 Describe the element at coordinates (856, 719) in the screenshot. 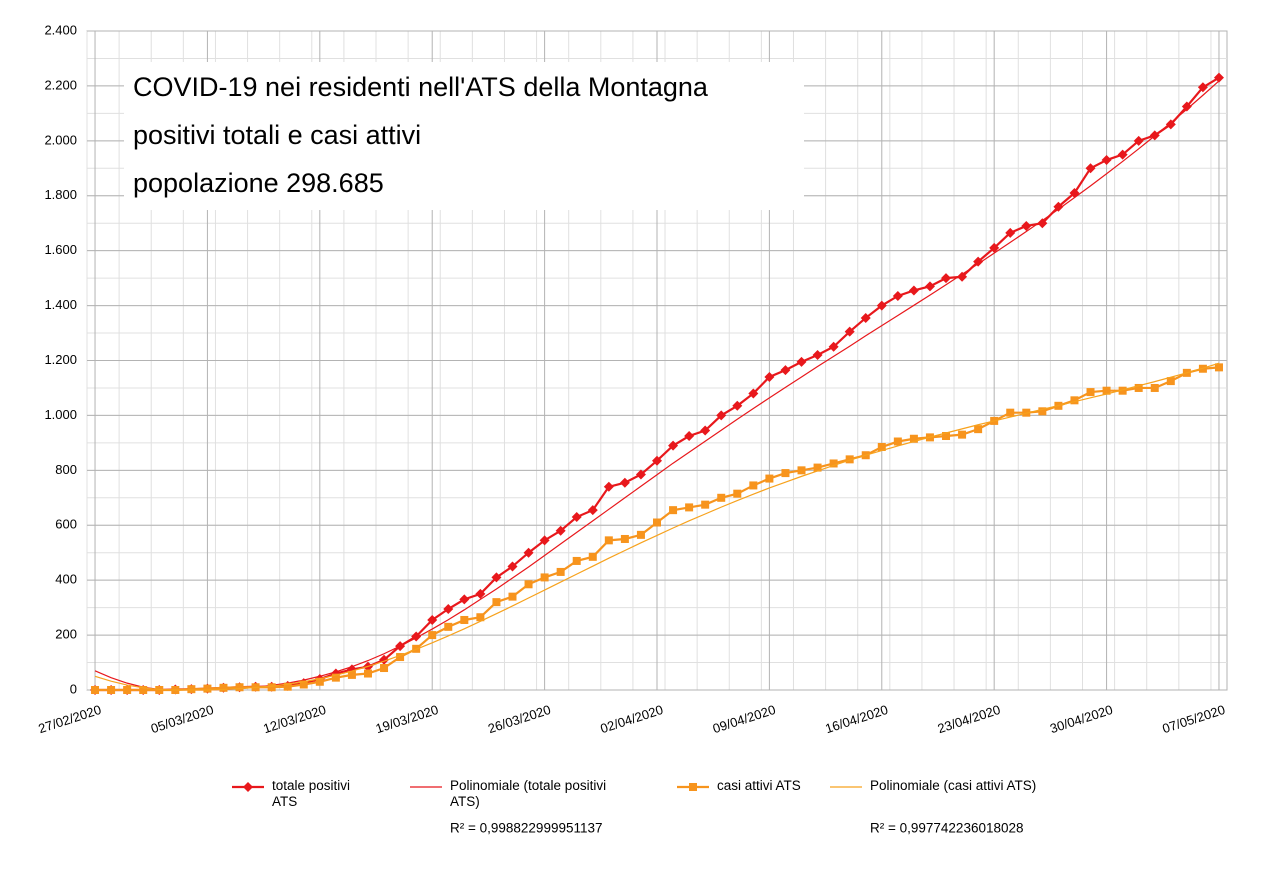

I see `x-tick-label: 16/04/2020` at that location.